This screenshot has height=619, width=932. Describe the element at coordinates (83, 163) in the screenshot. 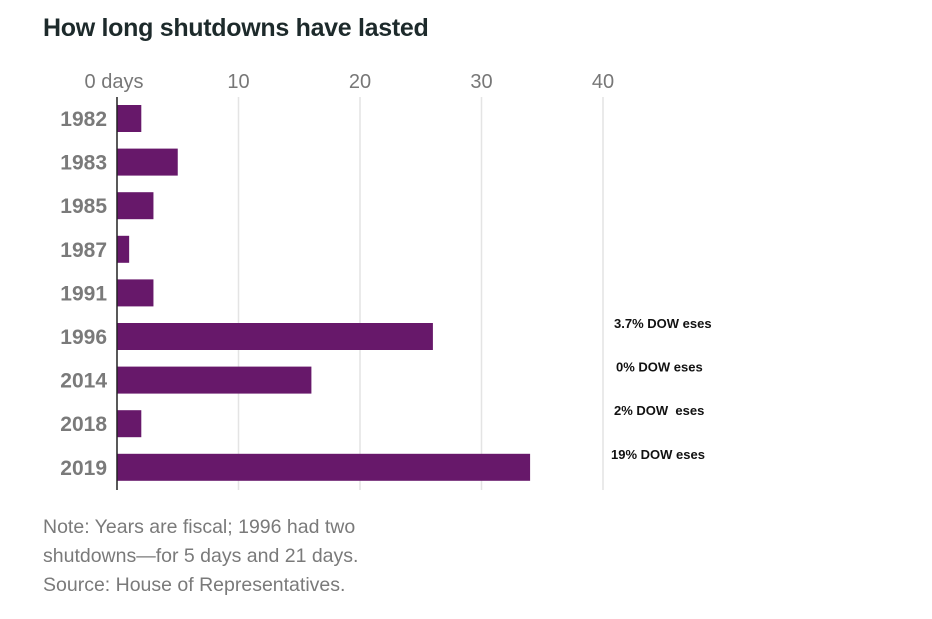

I see `category-label: 1983` at that location.